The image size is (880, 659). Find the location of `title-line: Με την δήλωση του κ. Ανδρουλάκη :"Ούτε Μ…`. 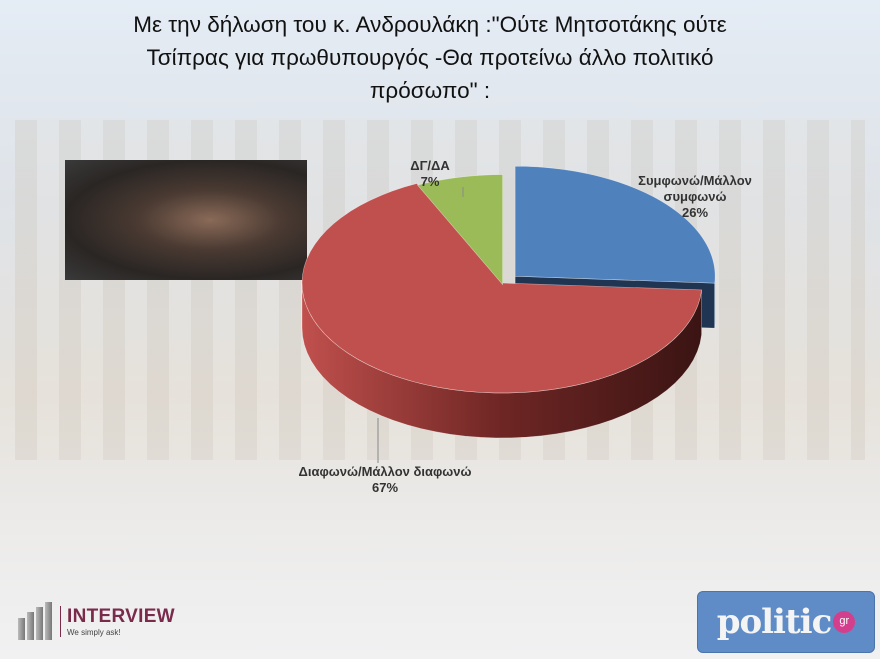

title-line: Με την δήλωση του κ. Ανδρουλάκη :"Ούτε Μ… is located at coordinates (430, 24).